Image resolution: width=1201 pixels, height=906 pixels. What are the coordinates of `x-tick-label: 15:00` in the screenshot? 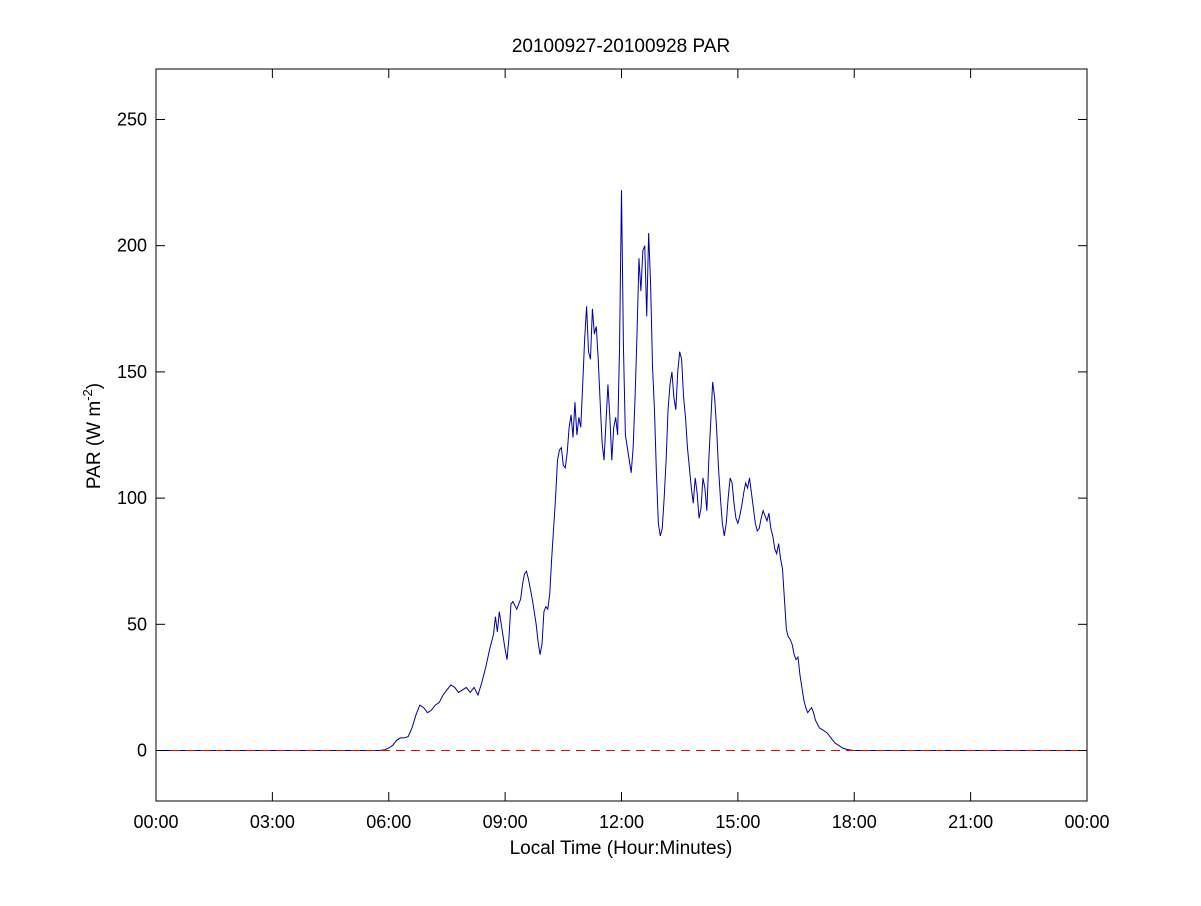 It's located at (737, 822).